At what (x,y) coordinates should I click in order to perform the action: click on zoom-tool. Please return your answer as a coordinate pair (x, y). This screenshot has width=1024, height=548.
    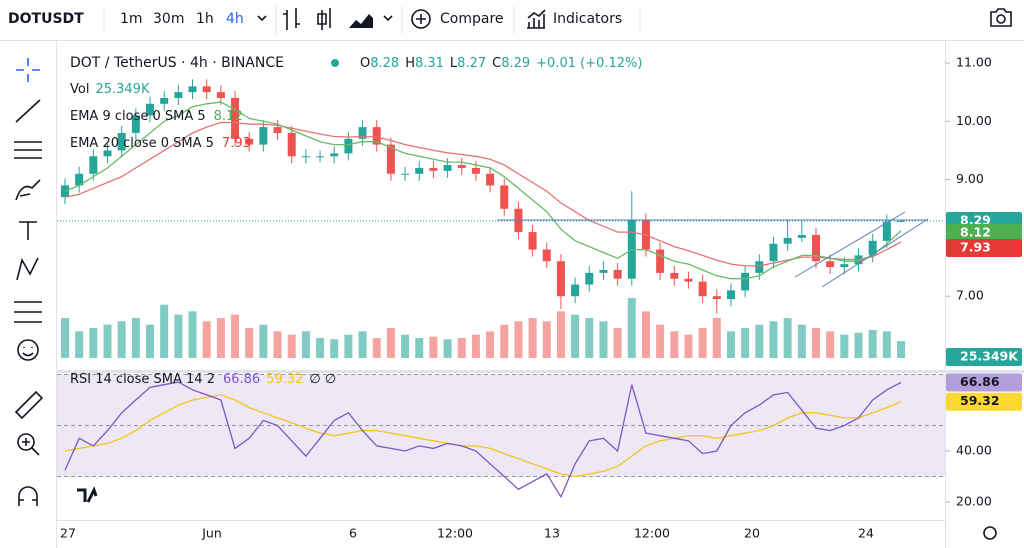
    Looking at the image, I should click on (26, 442).